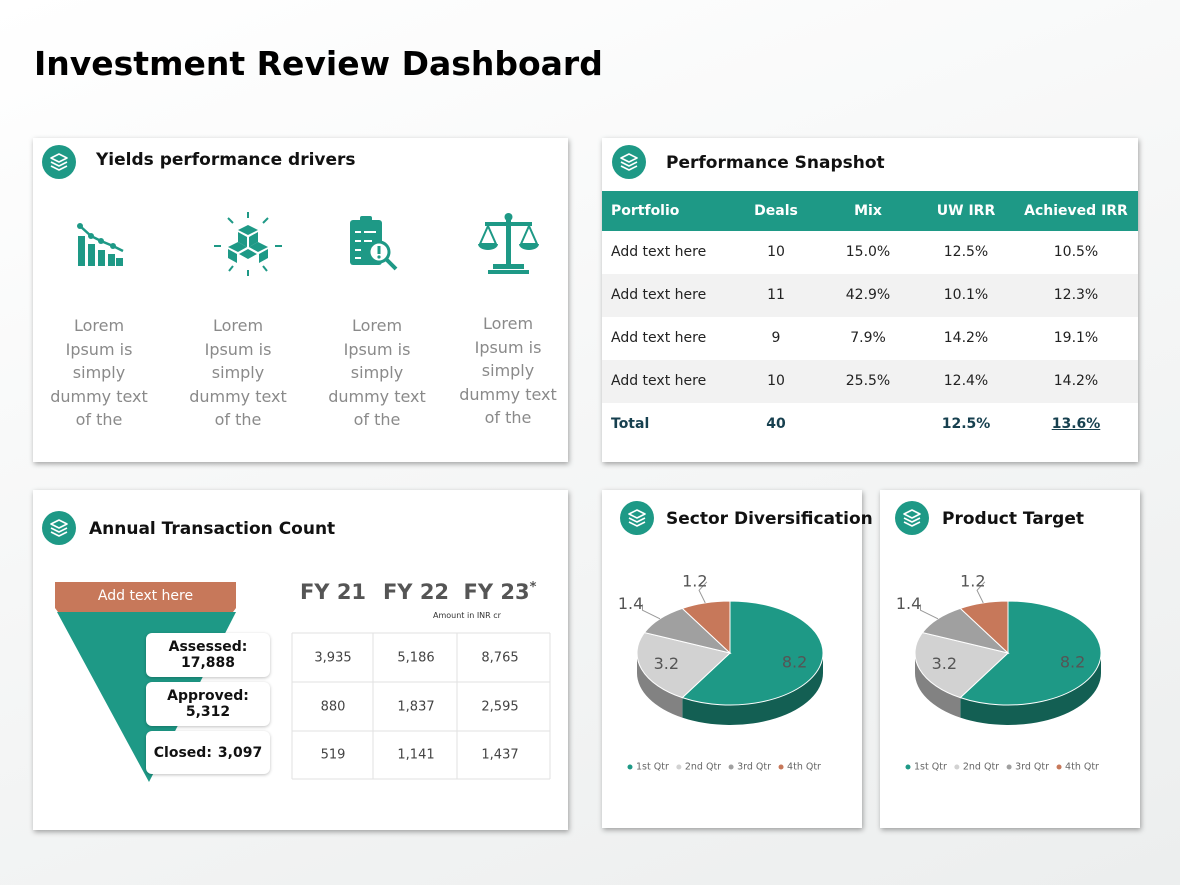 The image size is (1180, 885). Describe the element at coordinates (775, 163) in the screenshot. I see `panel-title: Performance Snapshot` at that location.